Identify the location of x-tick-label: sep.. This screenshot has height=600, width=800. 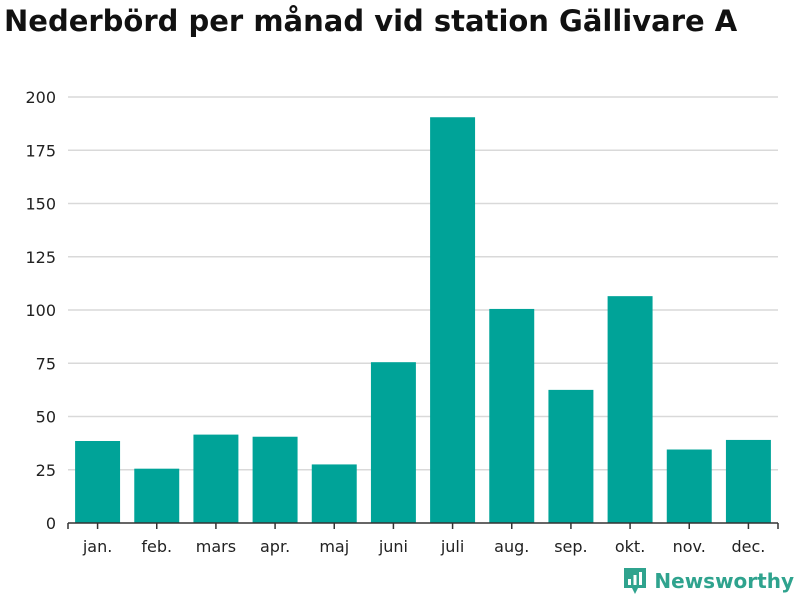
(570, 546).